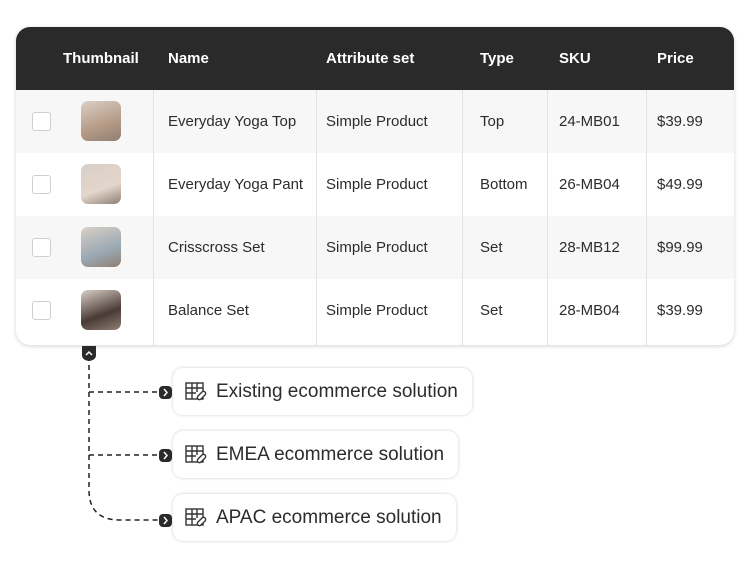 This screenshot has height=562, width=750. I want to click on connection-item: EMEA ecommerce solution, so click(316, 454).